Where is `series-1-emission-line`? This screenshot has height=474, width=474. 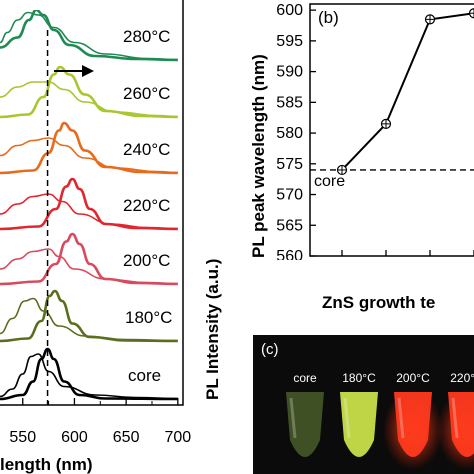 series-1-emission-line is located at coordinates (89, 374).